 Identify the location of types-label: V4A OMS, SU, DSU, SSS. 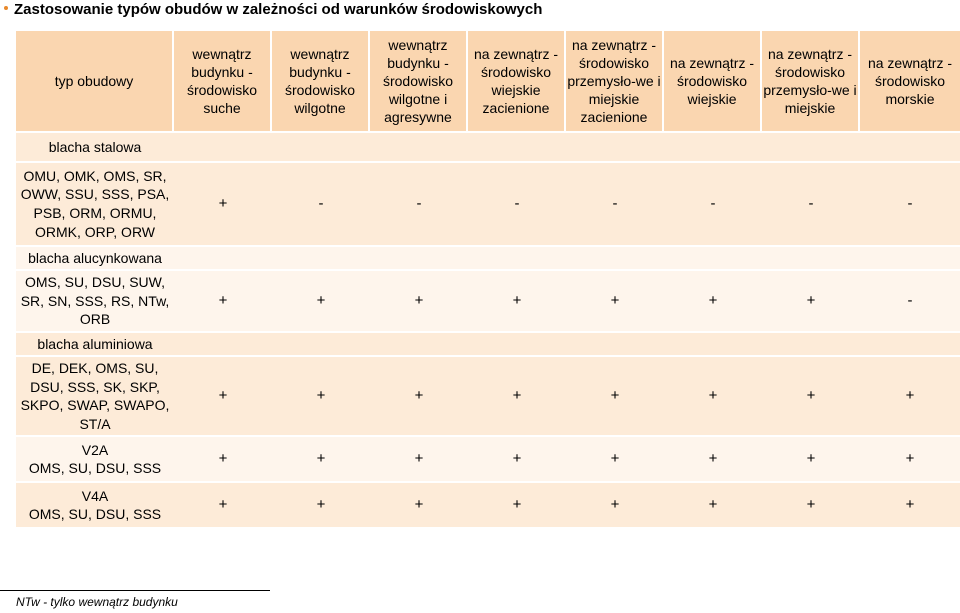
(95, 505).